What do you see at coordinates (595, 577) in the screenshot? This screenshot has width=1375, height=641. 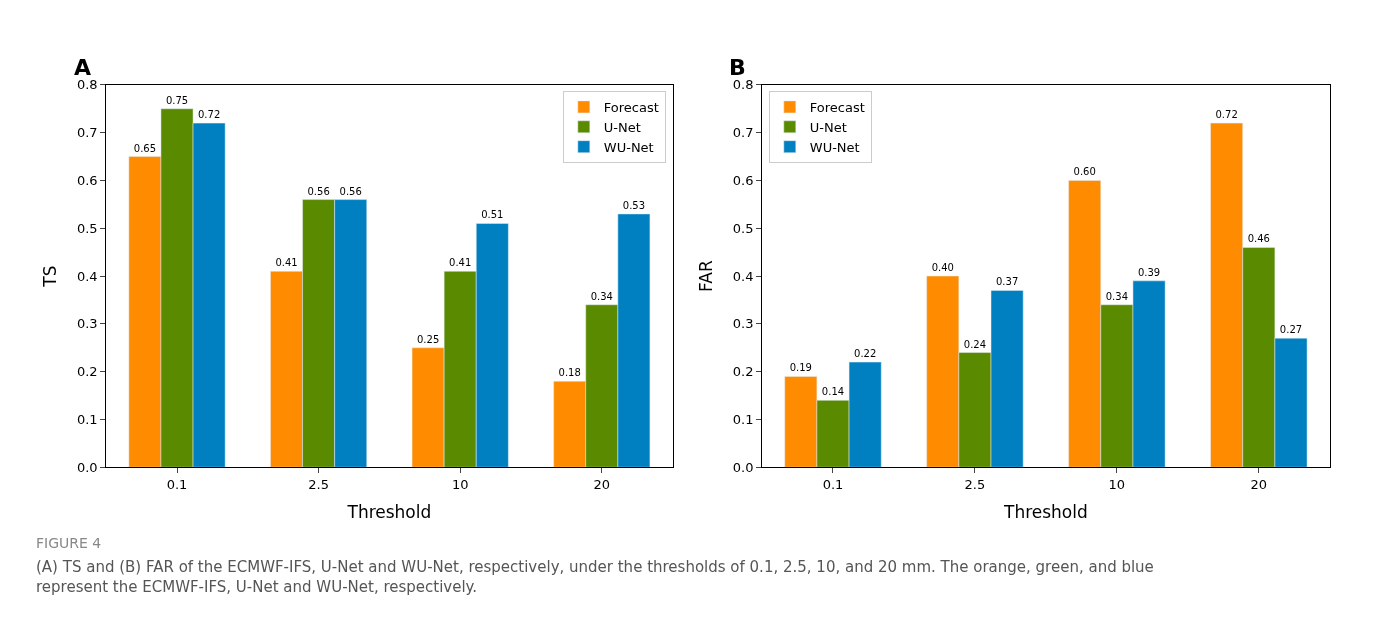 I see `text: (A) TS and (B) FAR of the ECMWF-IFS, U-Net and WU-Net, respectively, under the thresholds of 0.1, 2.5, 10, and 20 mm. The orange, green, and blue represent the ECMWF-IFS, U-Net and WU-Net, respectively.` at bounding box center [595, 577].